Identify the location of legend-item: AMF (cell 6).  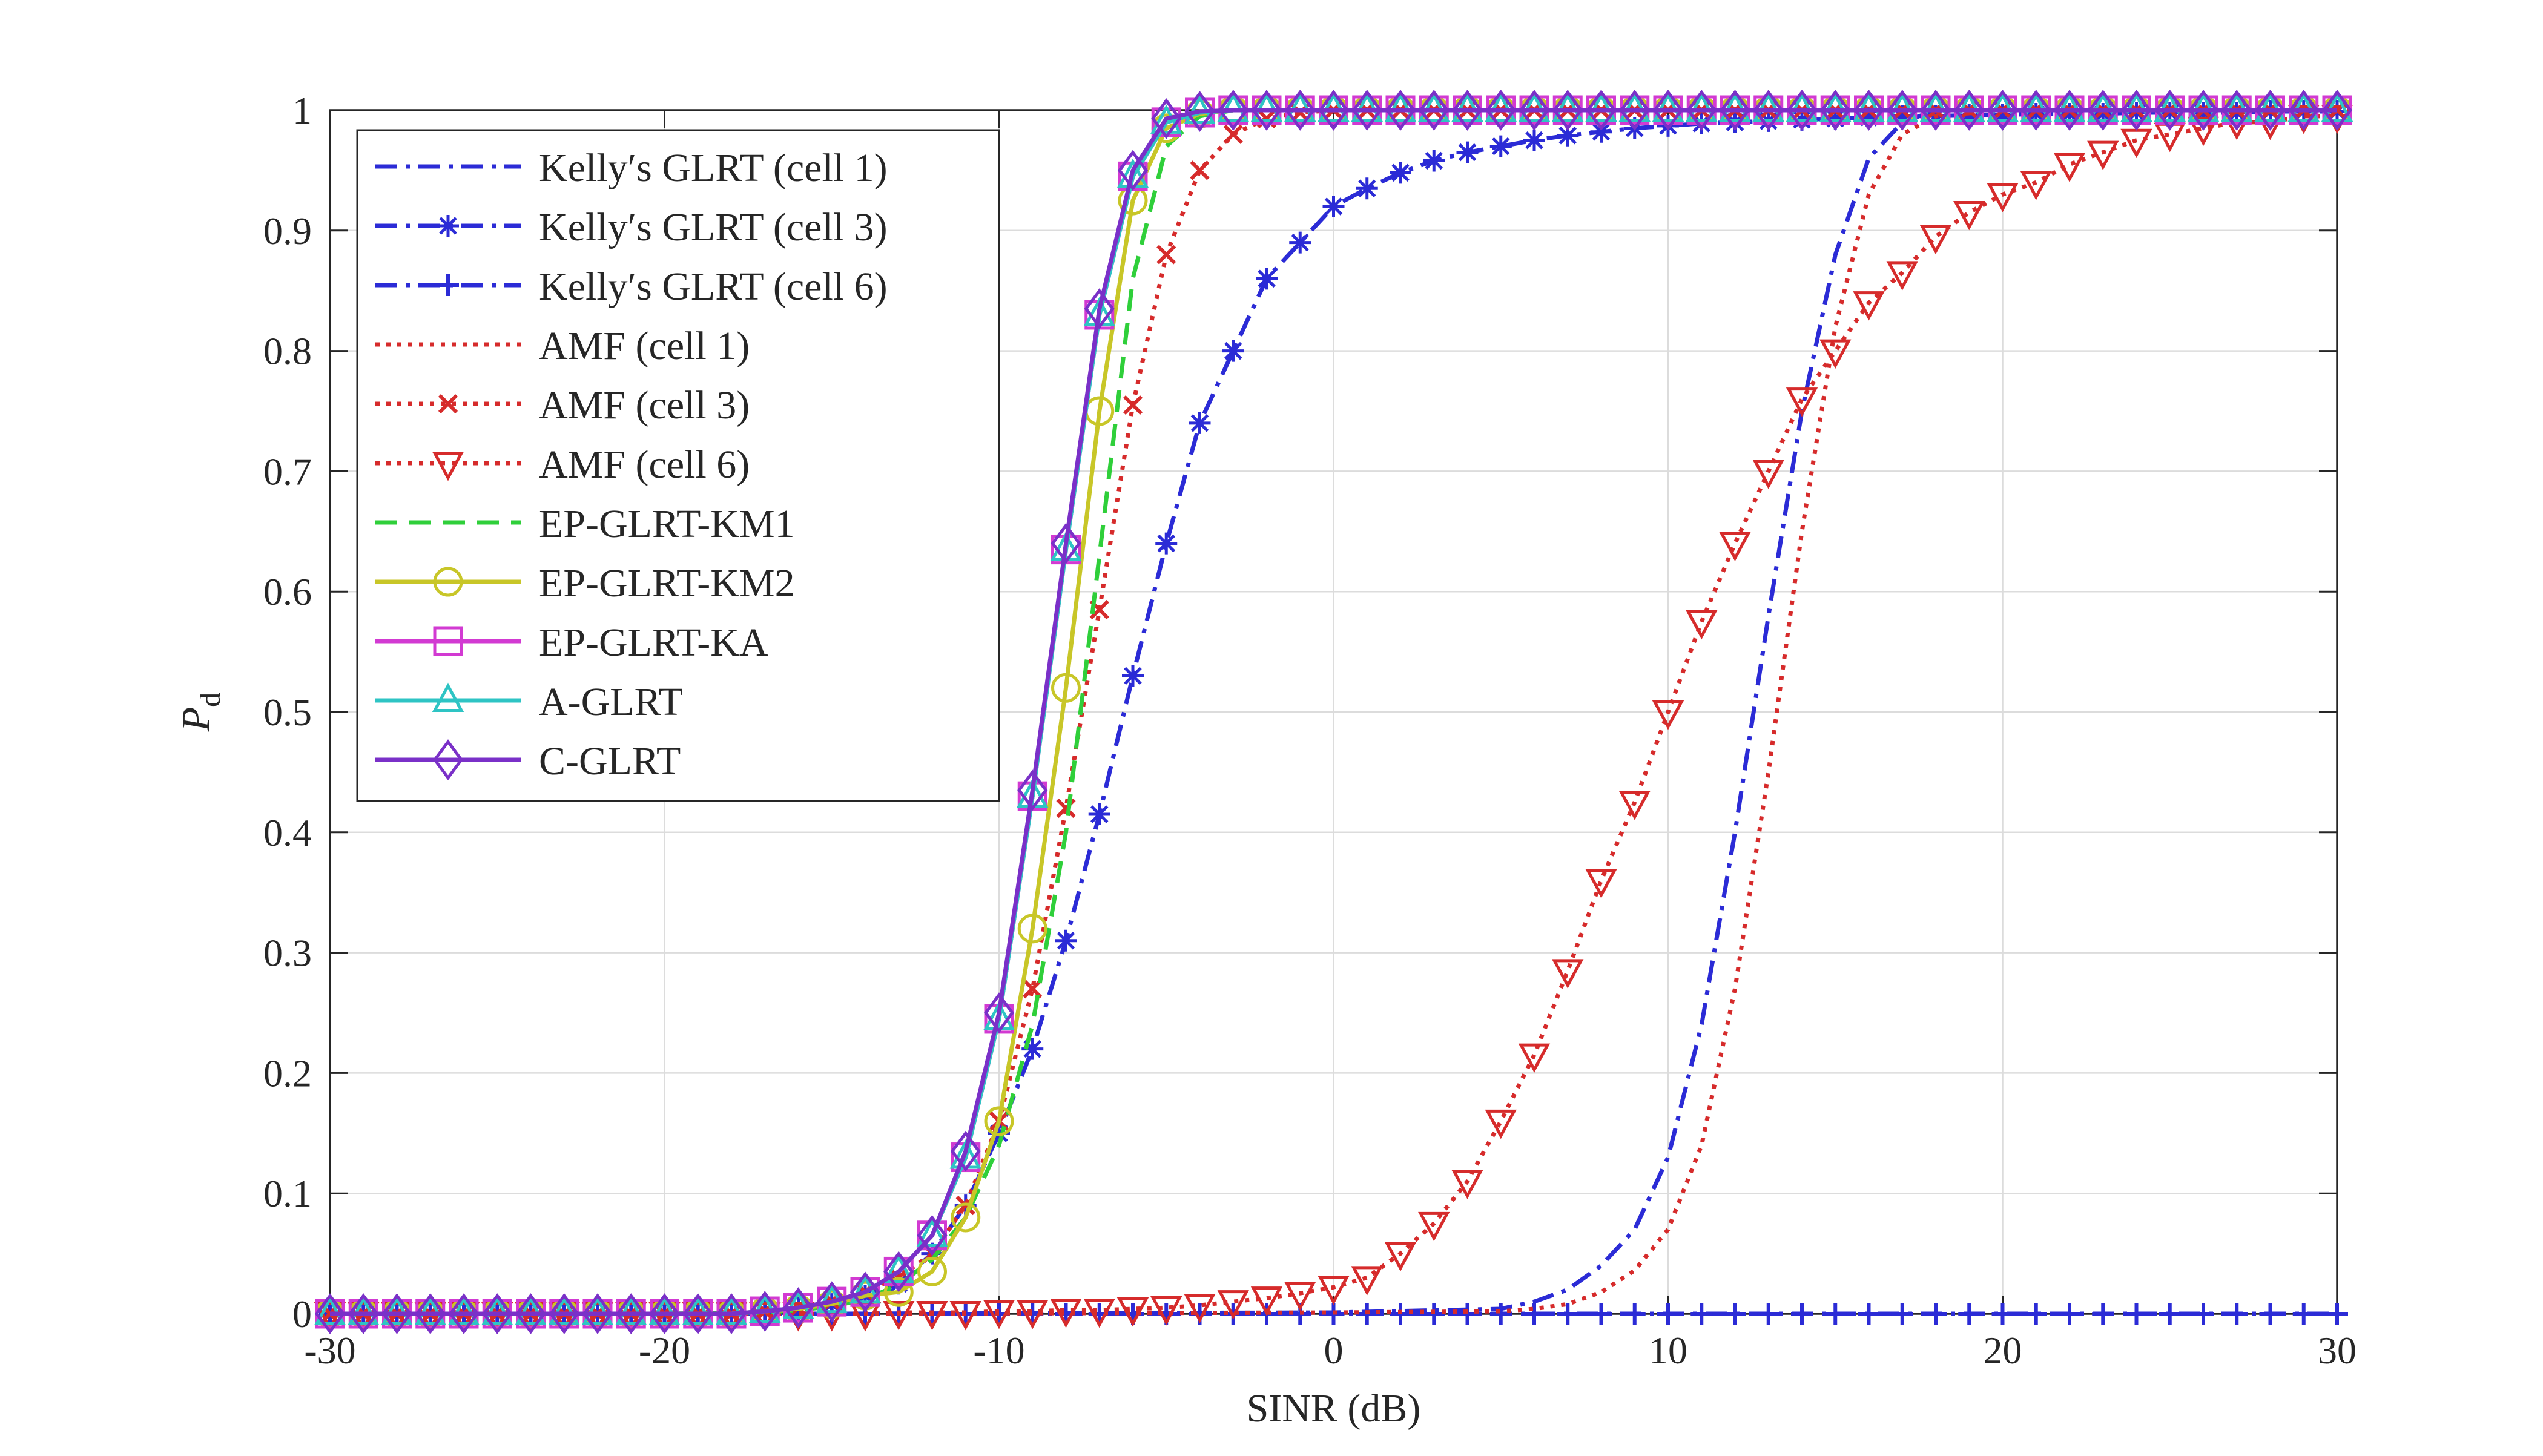
(563, 465).